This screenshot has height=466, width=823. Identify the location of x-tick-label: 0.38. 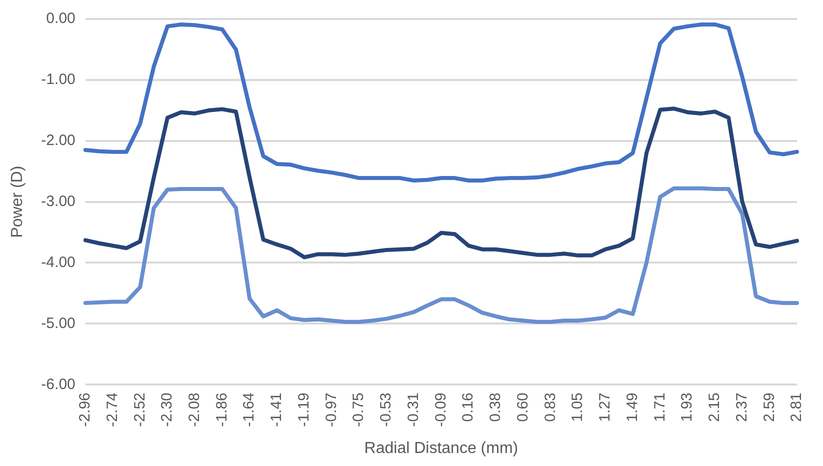
(495, 407).